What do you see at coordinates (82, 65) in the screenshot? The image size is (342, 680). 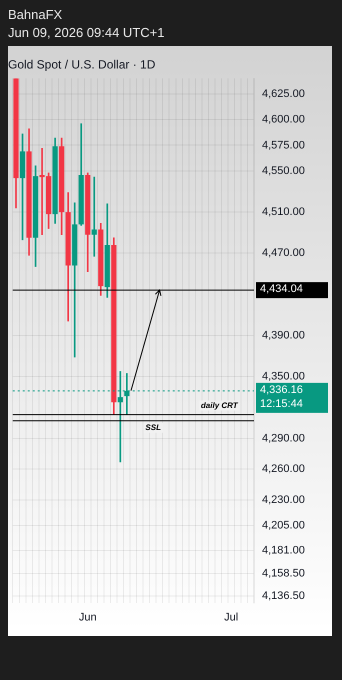 I see `chart-title: Gold Spot / U.S. Dollar · 1D` at bounding box center [82, 65].